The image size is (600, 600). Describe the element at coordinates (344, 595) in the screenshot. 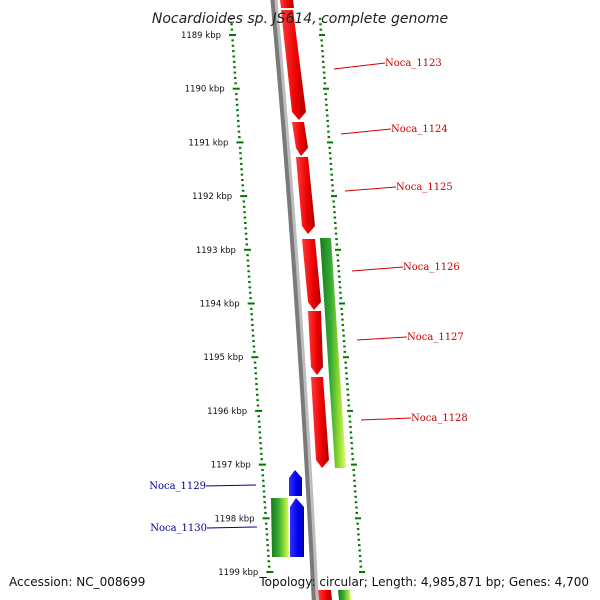

I see `feature-band-edge` at that location.